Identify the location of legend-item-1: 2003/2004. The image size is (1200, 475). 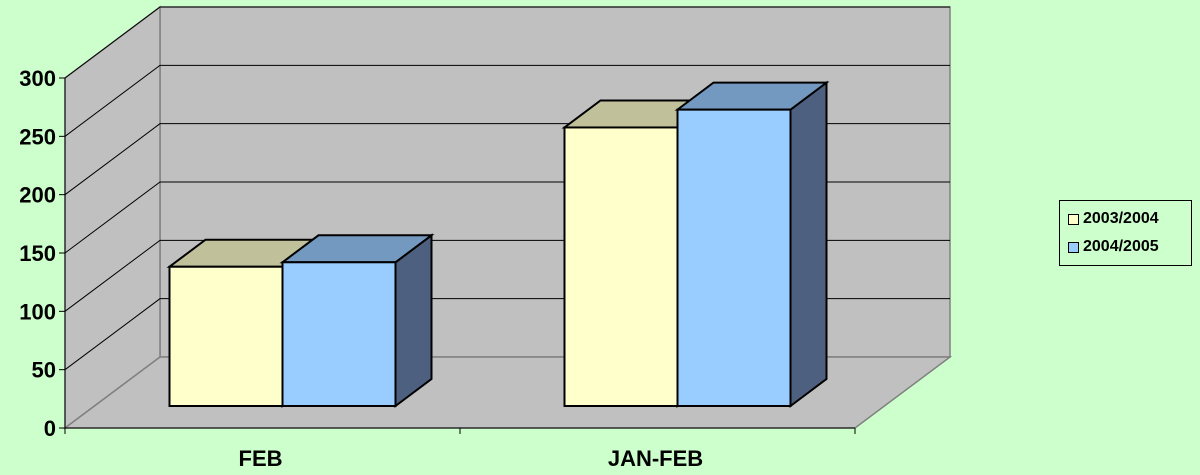
(1113, 219).